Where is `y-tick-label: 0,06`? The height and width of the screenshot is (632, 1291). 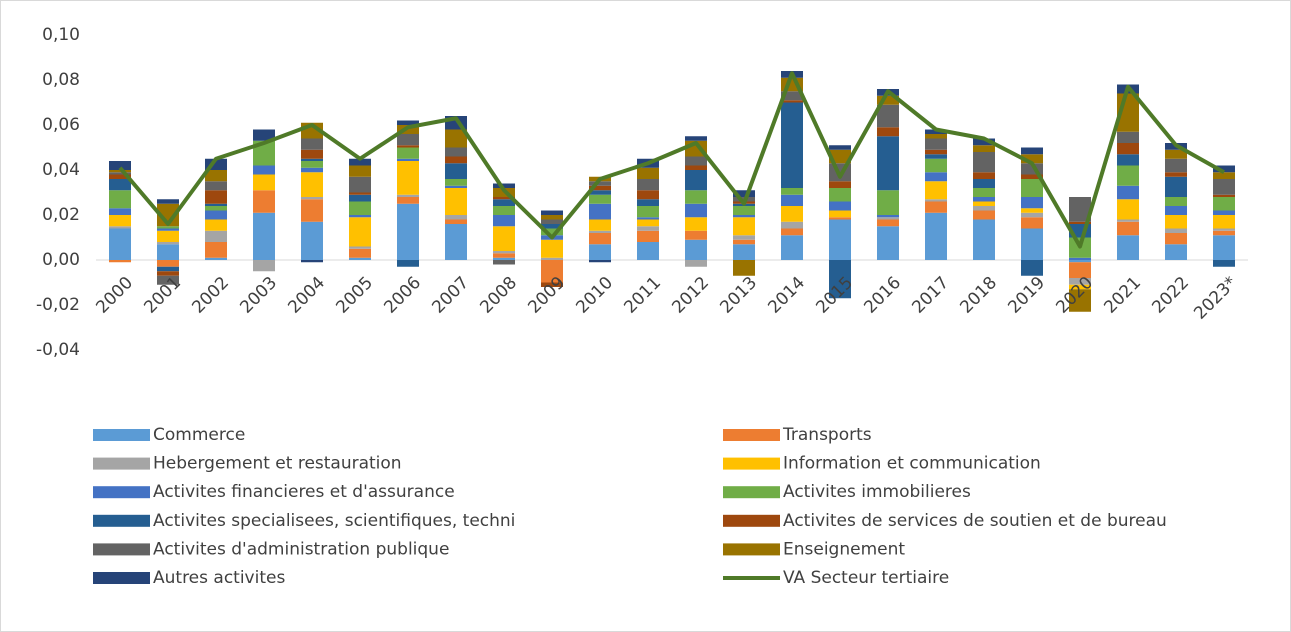 y-tick-label: 0,06 is located at coordinates (61, 125).